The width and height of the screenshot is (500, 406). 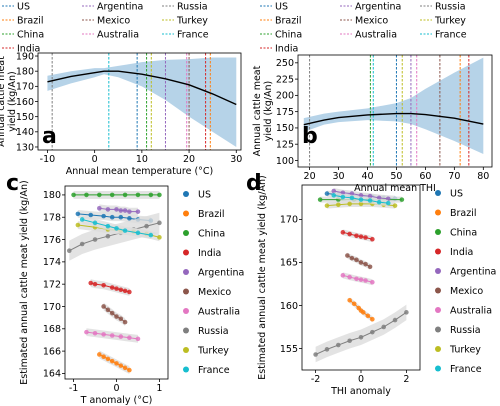 I want to click on fit-line, so click(x=142, y=88).